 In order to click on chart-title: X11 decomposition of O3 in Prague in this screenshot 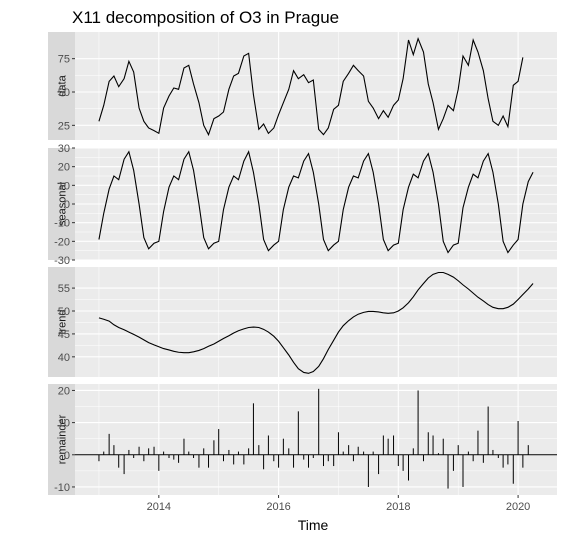, I will do `click(205, 17)`.